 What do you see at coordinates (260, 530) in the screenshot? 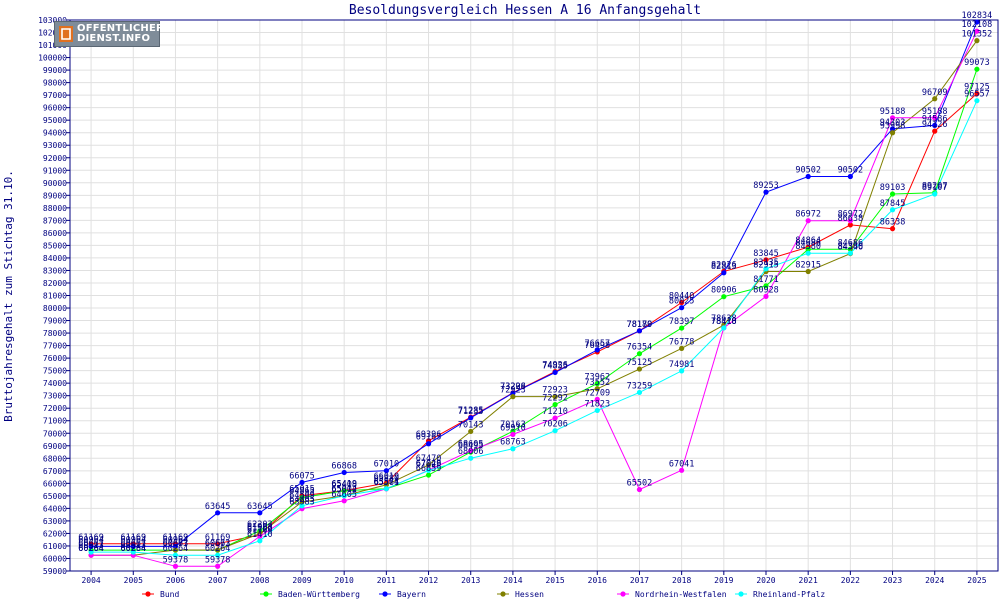
I see `data-label-nrw: 61760` at bounding box center [260, 530].